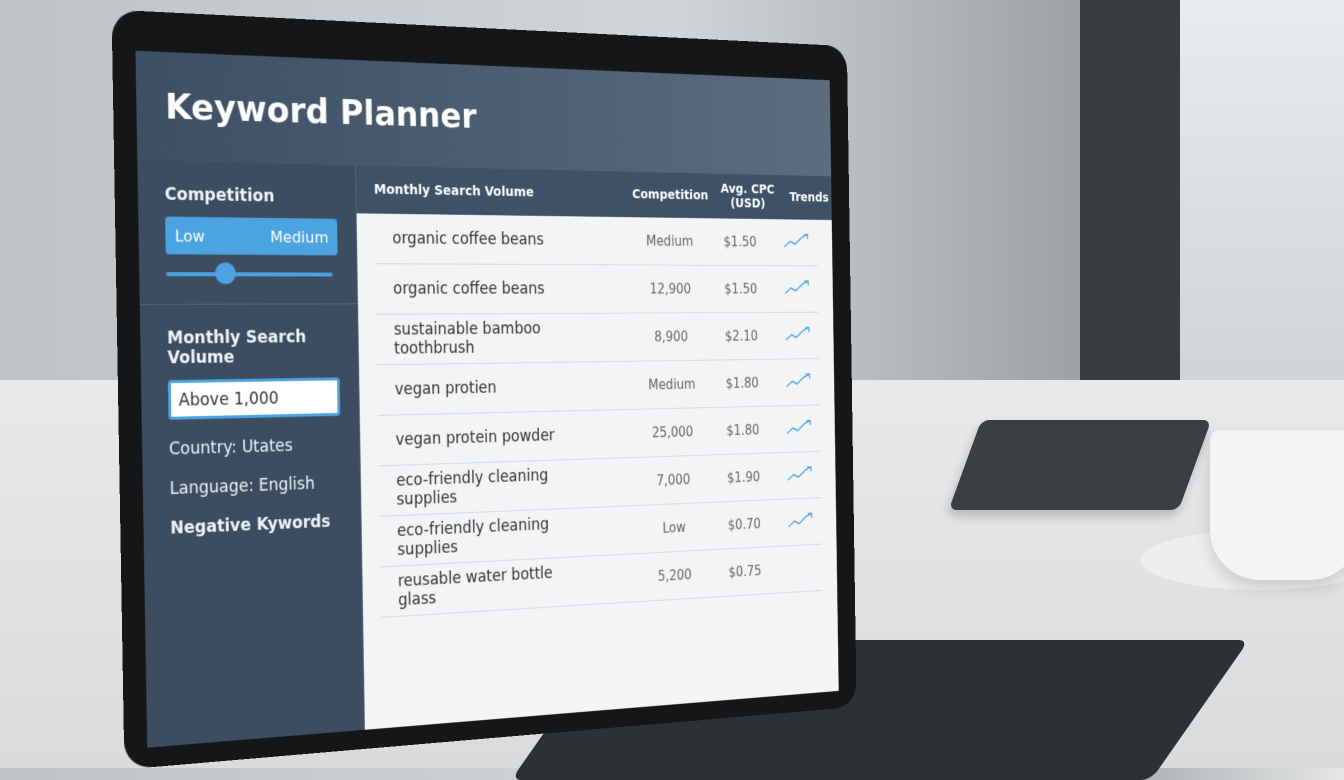 The image size is (1344, 780). What do you see at coordinates (1262, 190) in the screenshot?
I see `window` at bounding box center [1262, 190].